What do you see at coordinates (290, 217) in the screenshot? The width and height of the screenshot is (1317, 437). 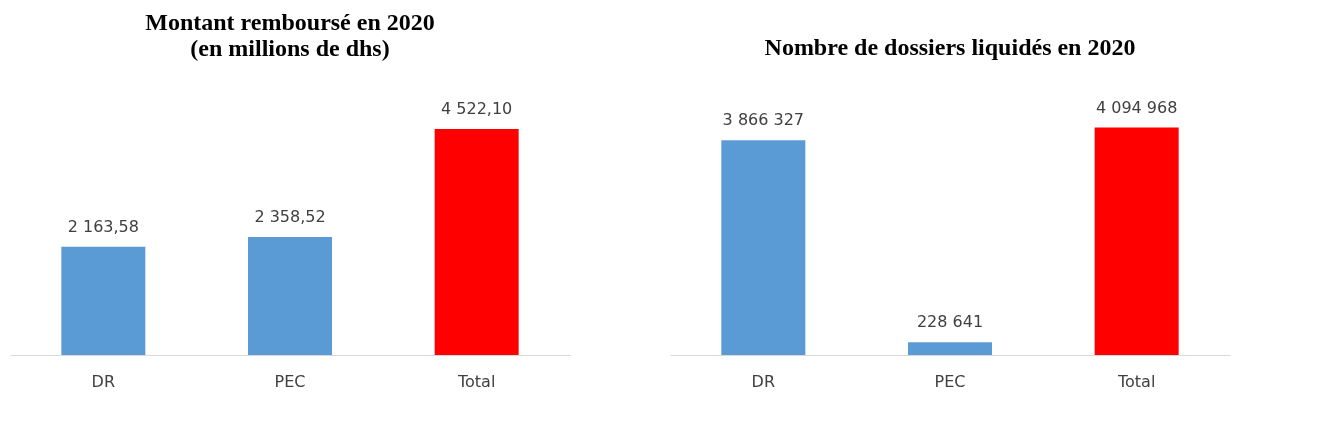 I see `data-label: 2 358,52` at bounding box center [290, 217].